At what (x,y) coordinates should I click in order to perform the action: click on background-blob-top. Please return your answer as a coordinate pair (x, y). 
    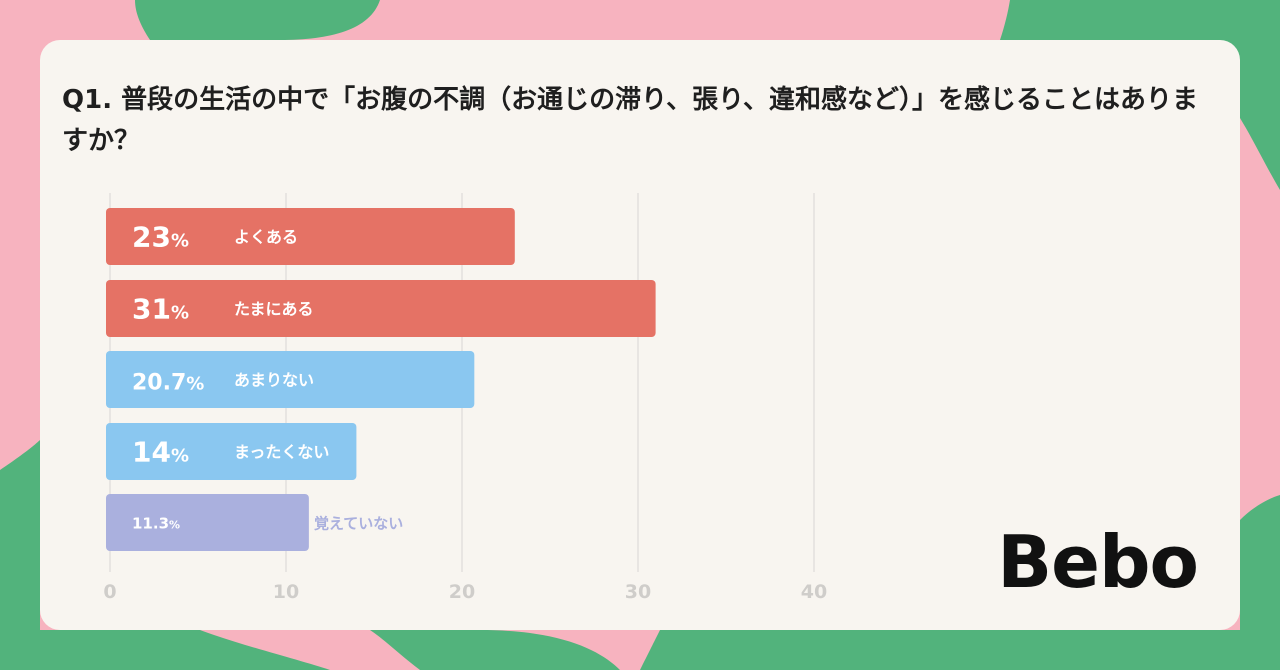
    Looking at the image, I should click on (257, 20).